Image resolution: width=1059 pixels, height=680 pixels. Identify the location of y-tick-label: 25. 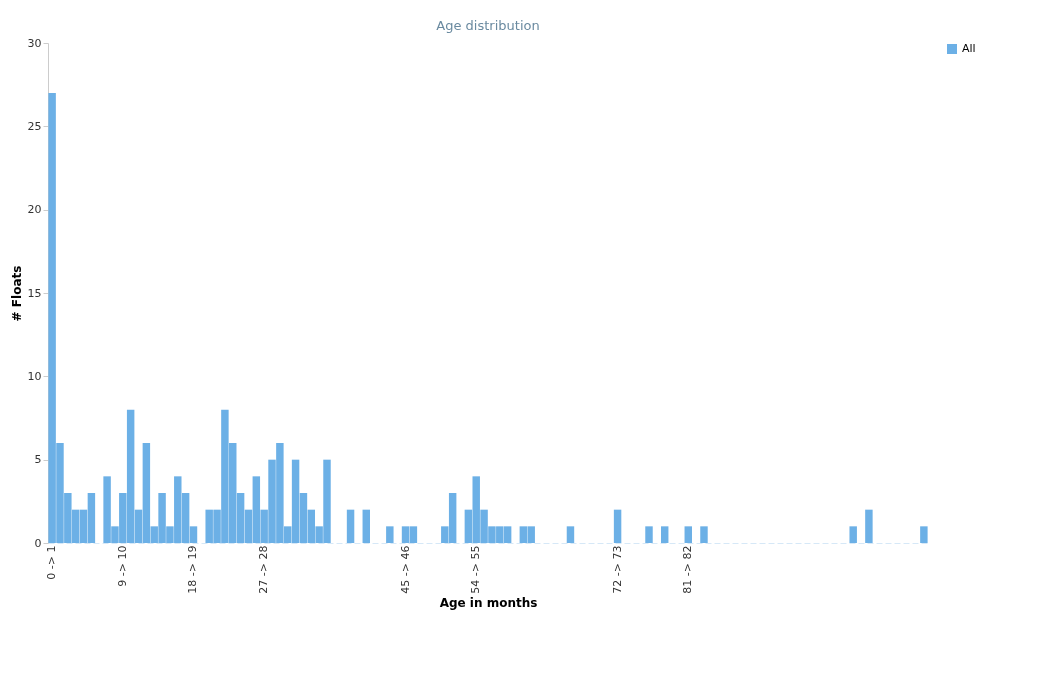
(34, 126).